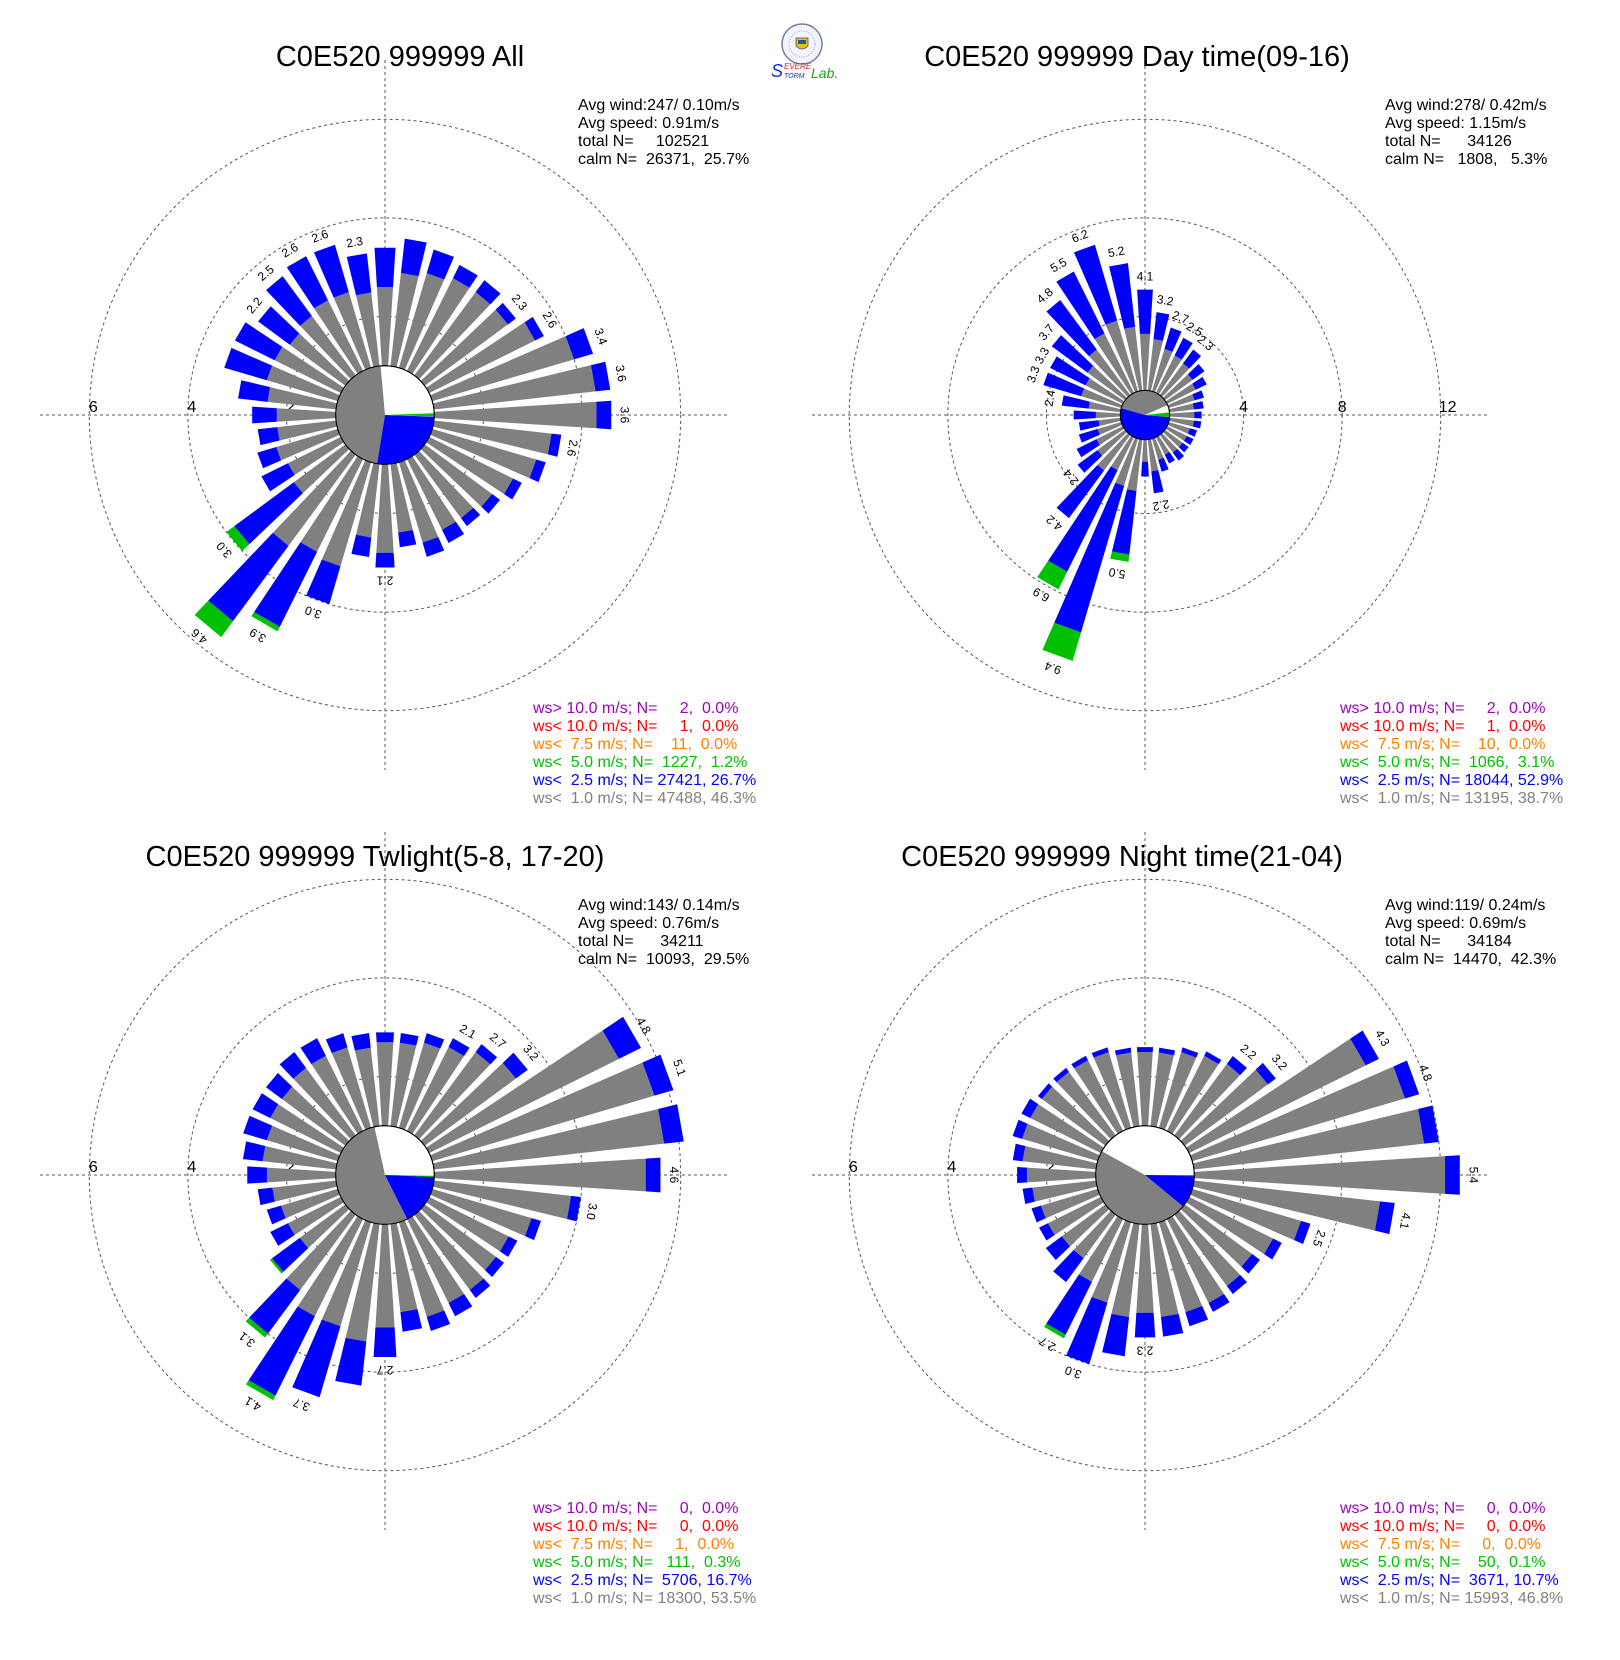 This screenshot has width=1620, height=1660. Describe the element at coordinates (93, 407) in the screenshot. I see `ring-label: 6` at that location.